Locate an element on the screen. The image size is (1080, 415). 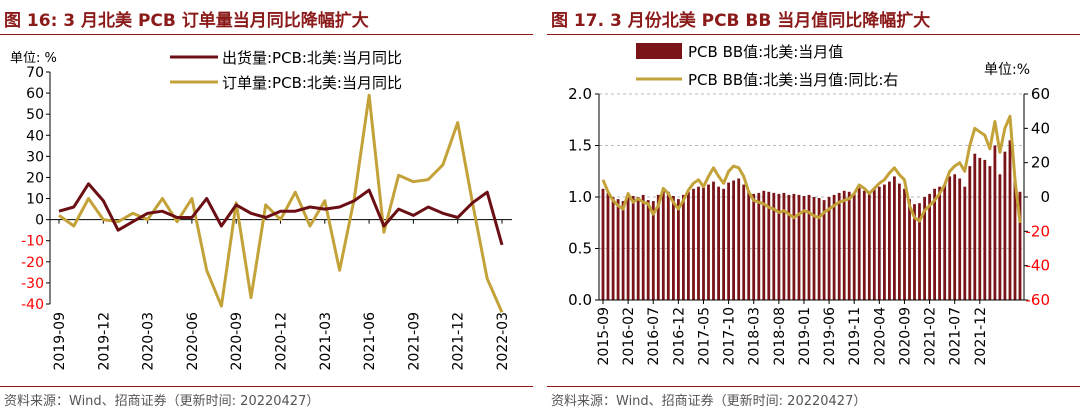
left-legend-label-shipment: 出货量:PCB:北美:当月同比 is located at coordinates (312, 58).